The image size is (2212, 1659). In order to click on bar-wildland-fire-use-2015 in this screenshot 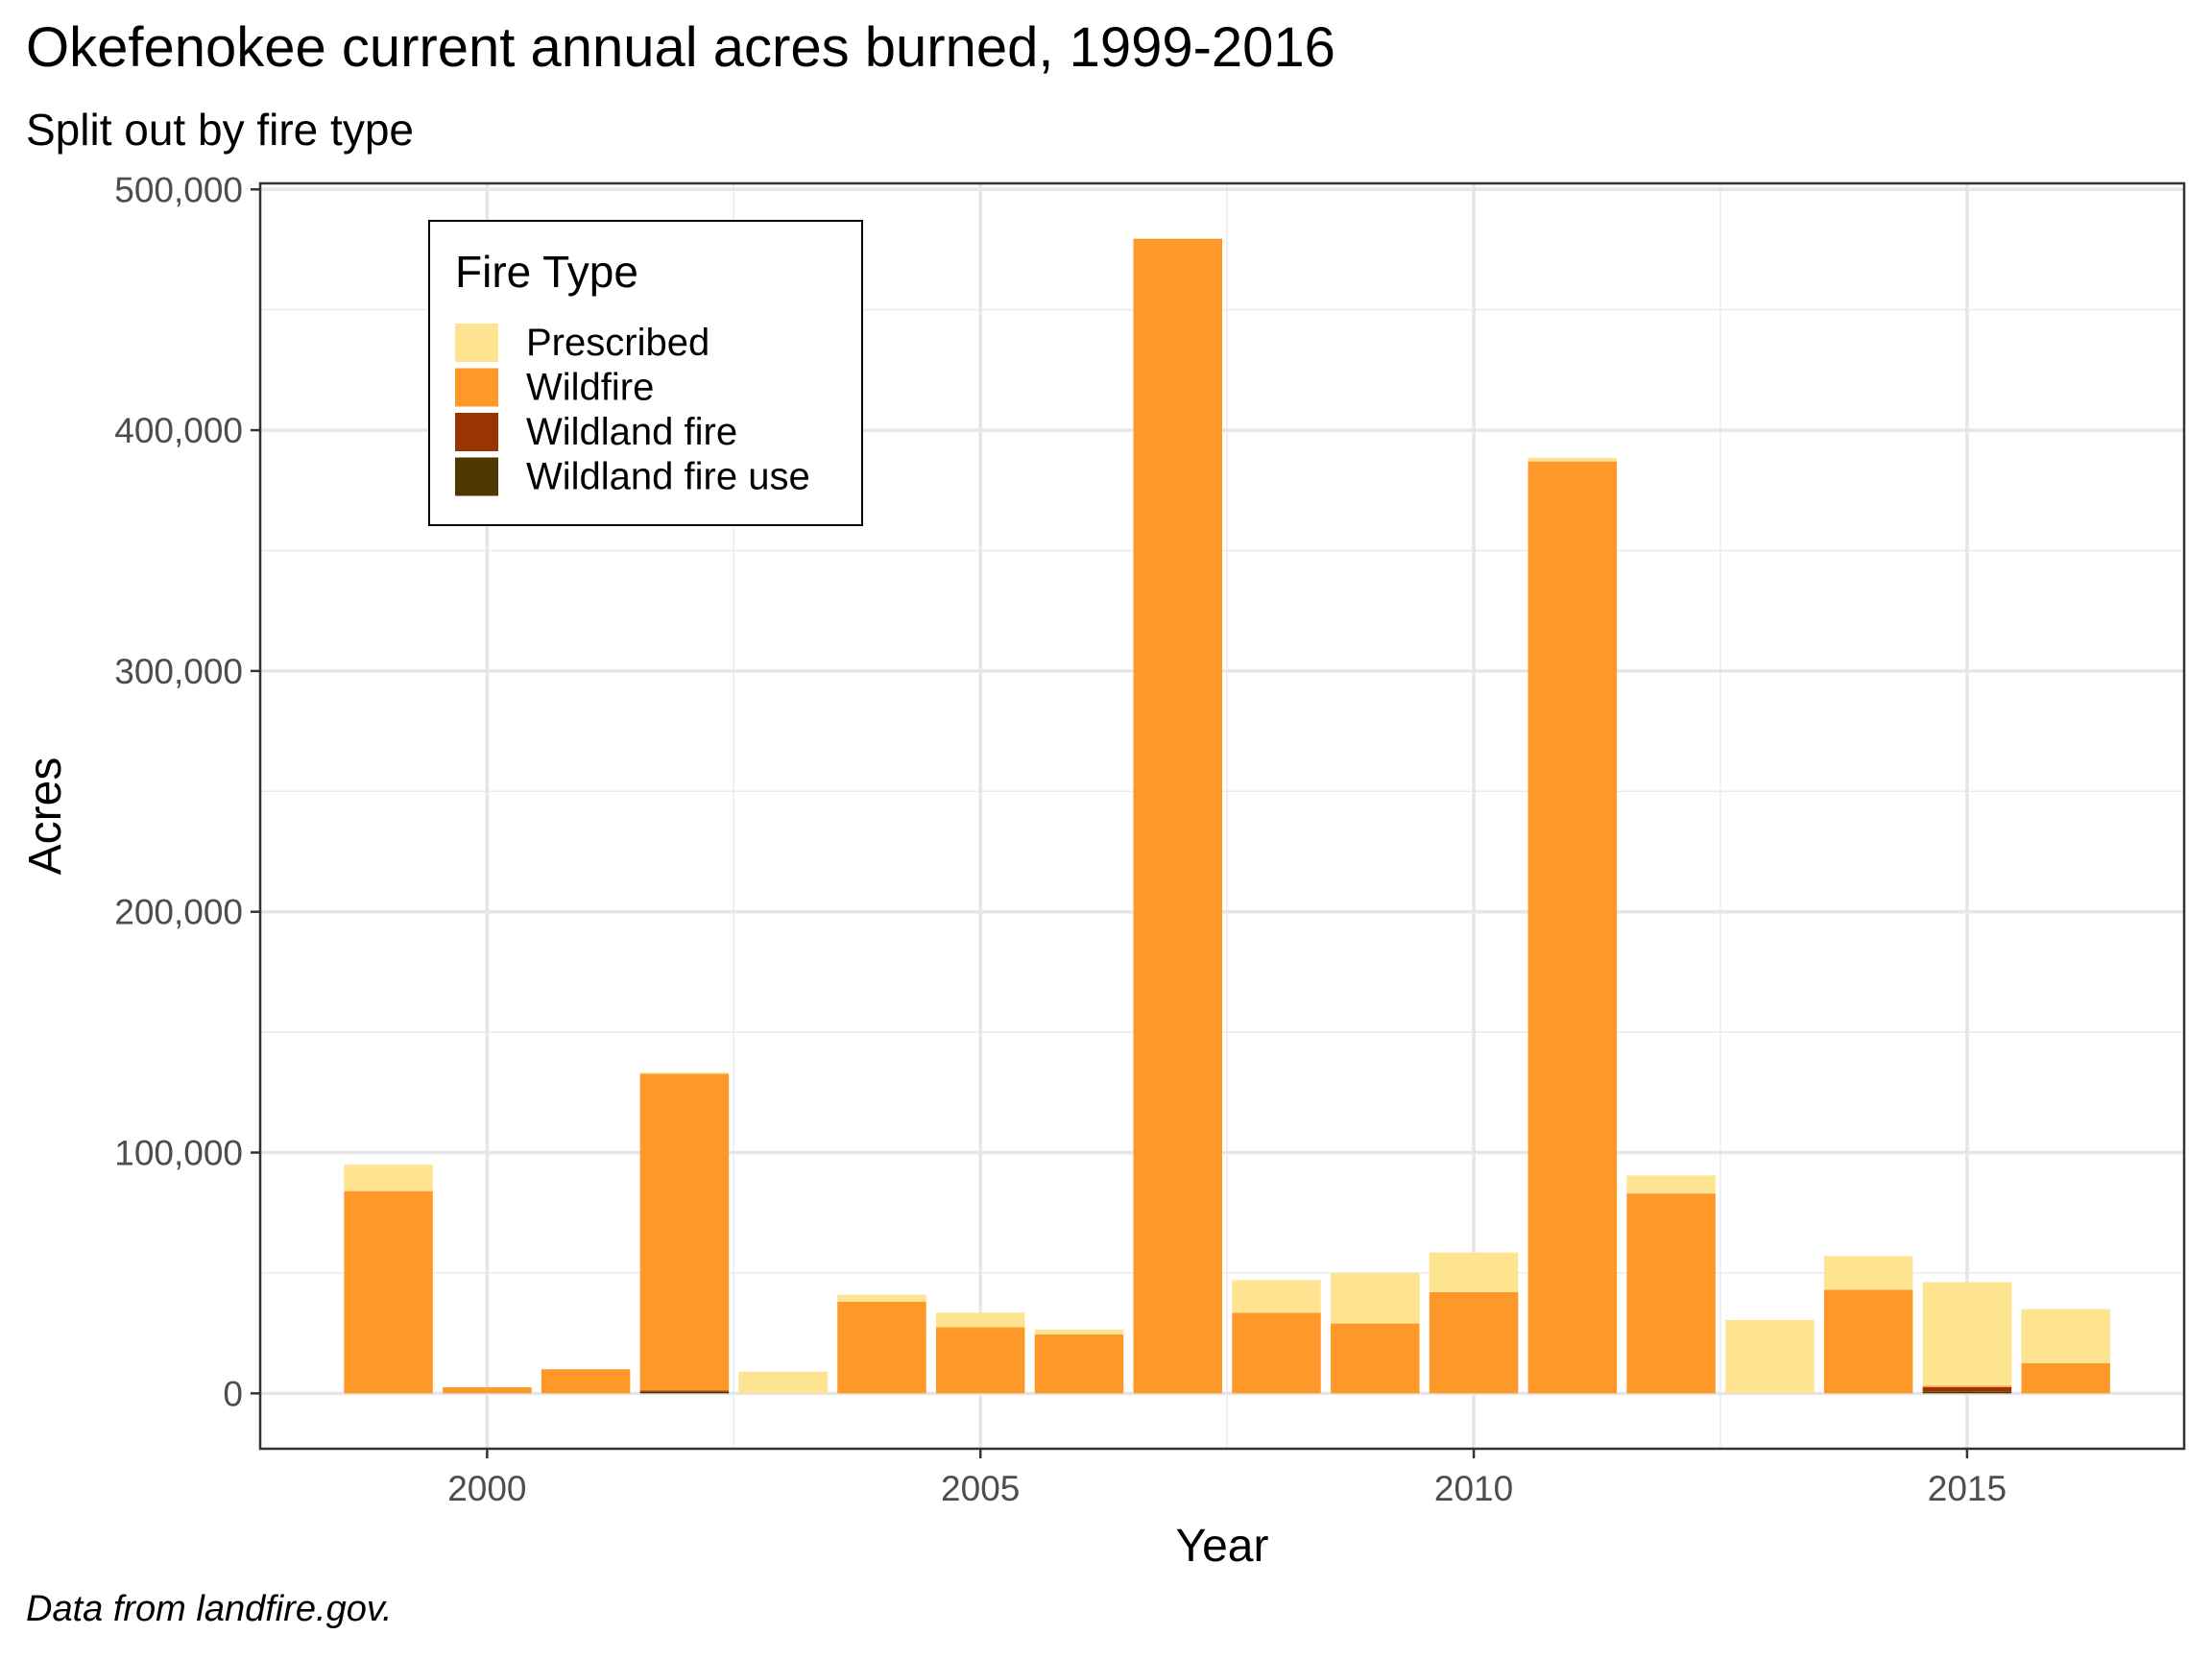, I will do `click(1967, 1392)`.